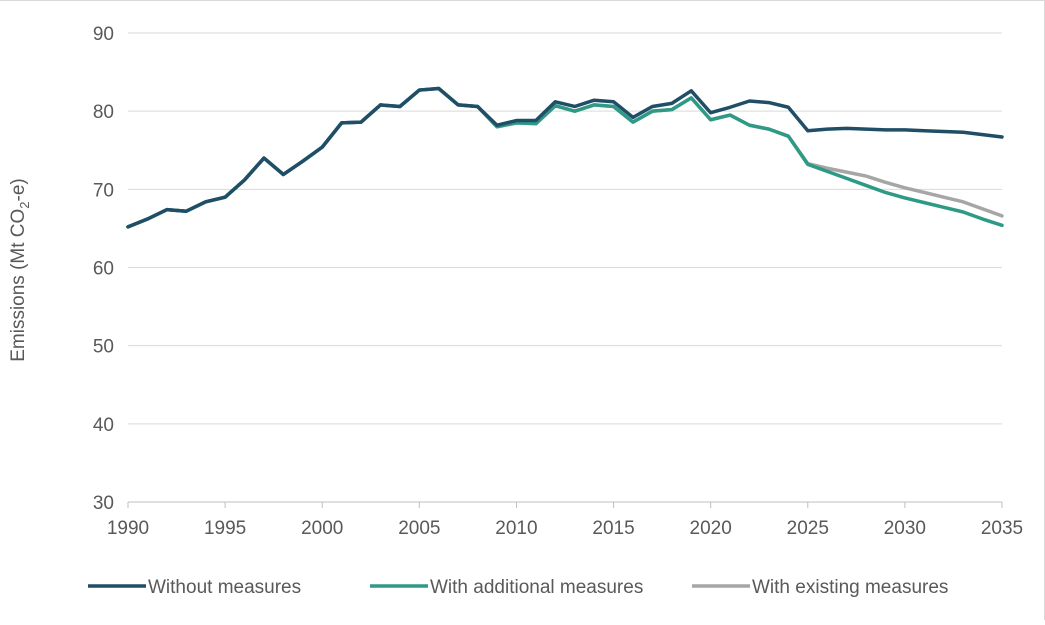 This screenshot has width=1045, height=625. Describe the element at coordinates (103, 425) in the screenshot. I see `y-tick-label: 40` at that location.